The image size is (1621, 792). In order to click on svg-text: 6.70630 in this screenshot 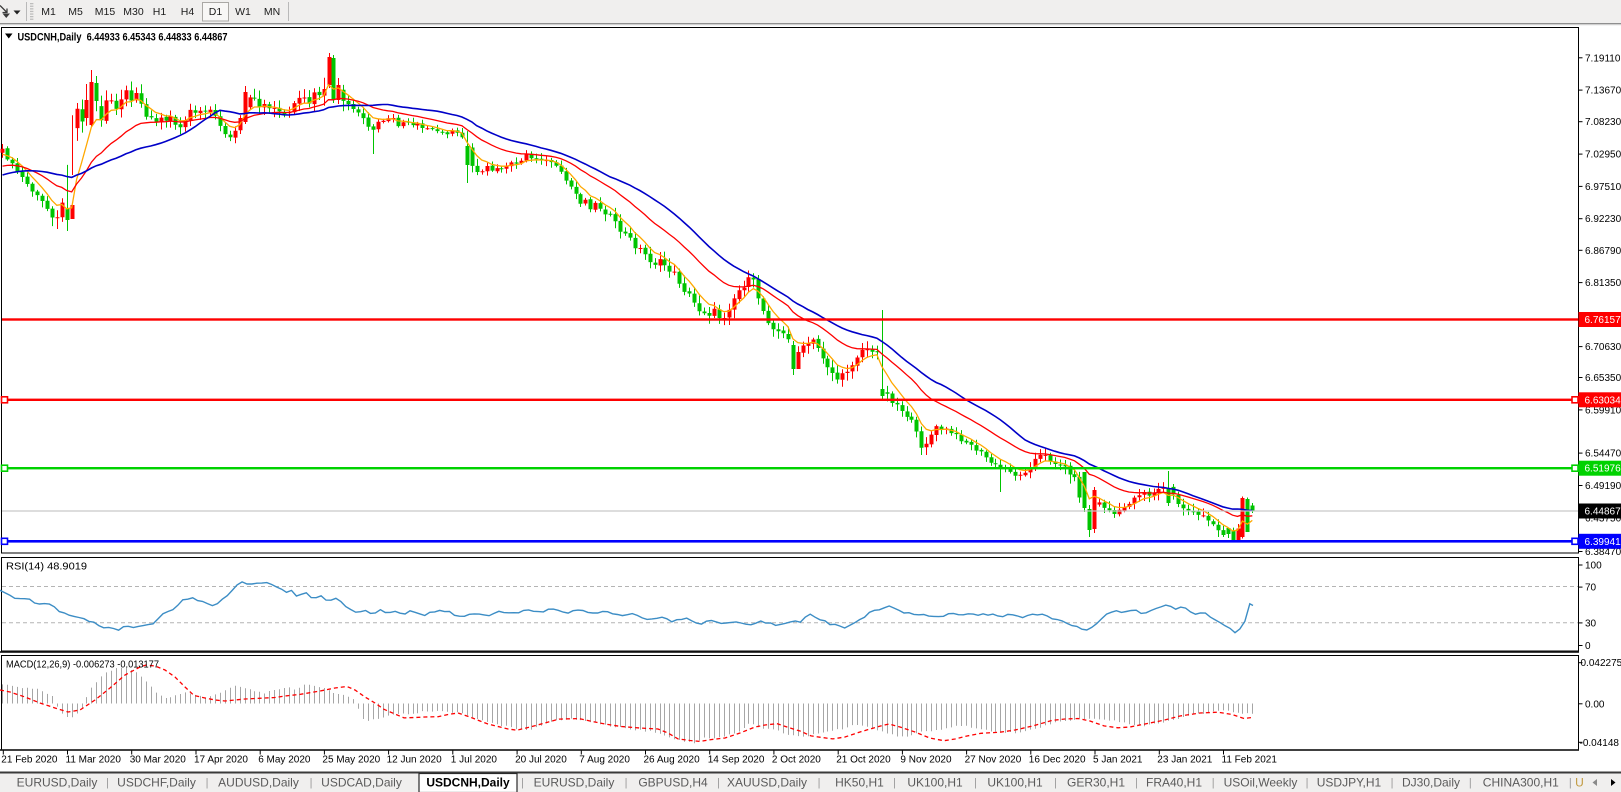, I will do `click(1603, 347)`.